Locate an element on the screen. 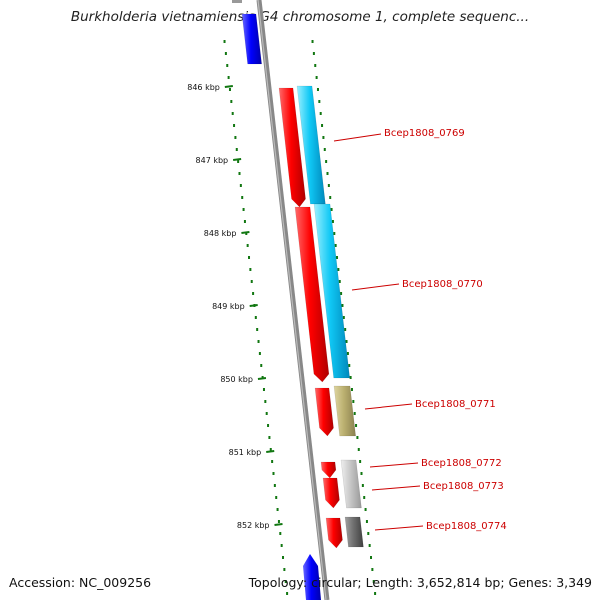 The image size is (600, 600). gene-label: Bcep1808_0770 is located at coordinates (442, 284).